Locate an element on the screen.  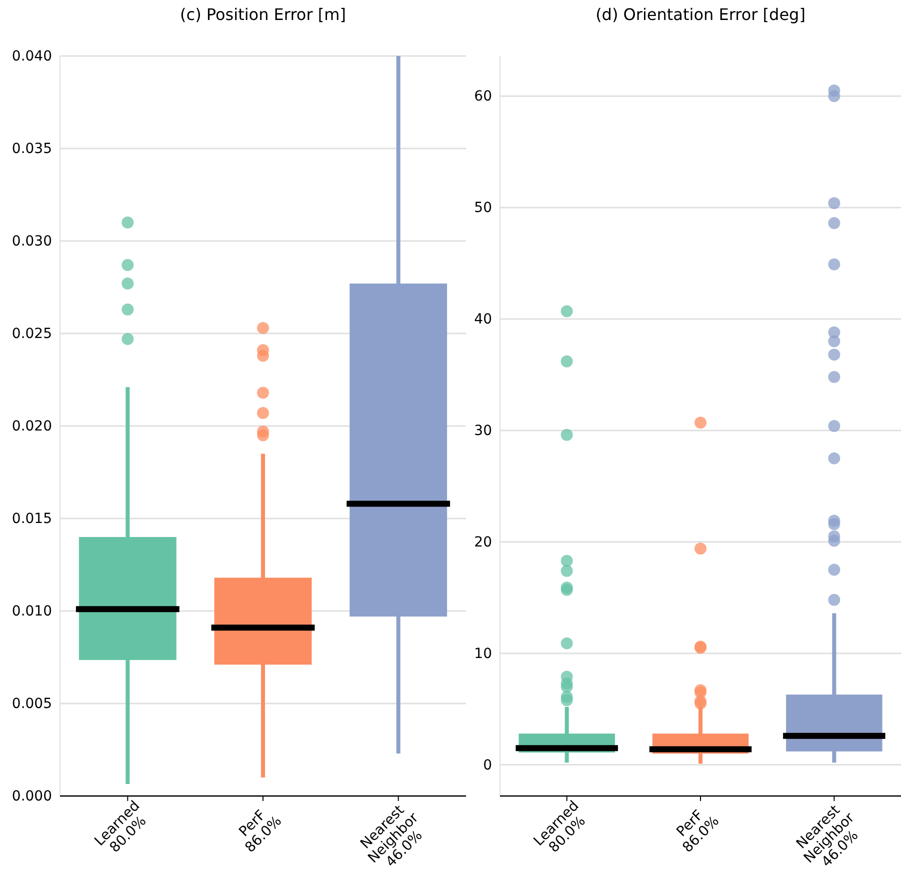
y-tick-label: 0.000 is located at coordinates (32, 796).